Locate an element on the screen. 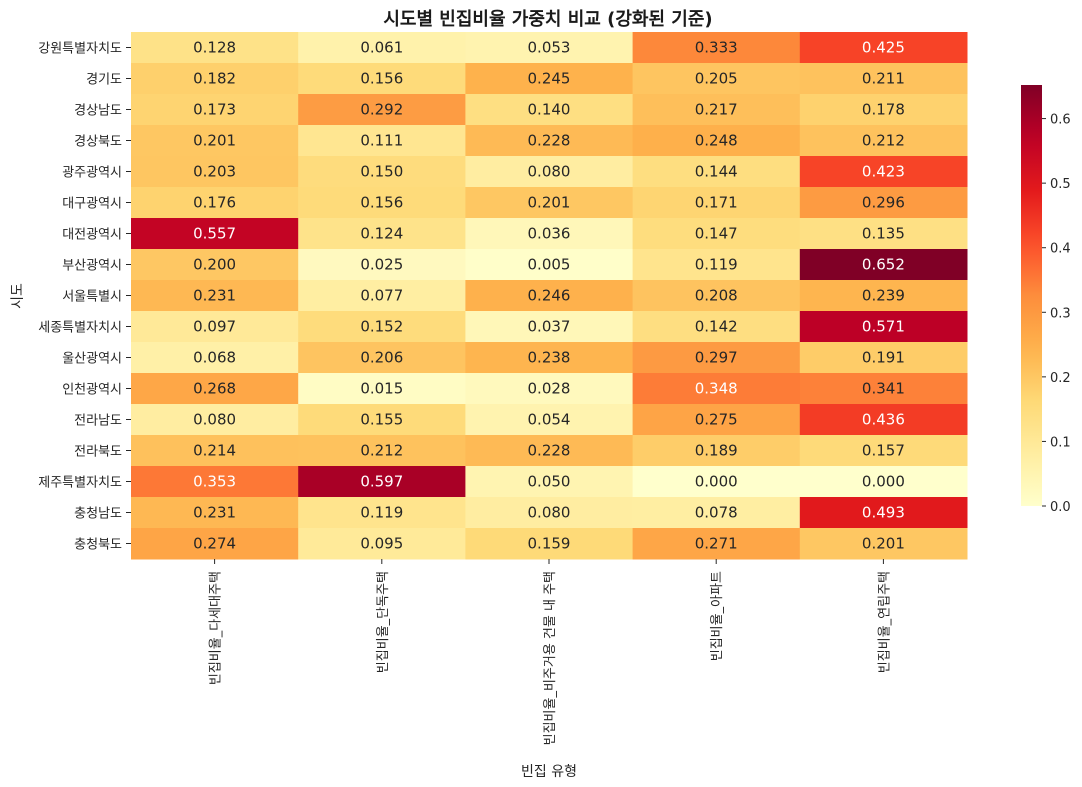 The width and height of the screenshot is (1082, 787). colorbar-tick-label: 0.4 is located at coordinates (1060, 249).